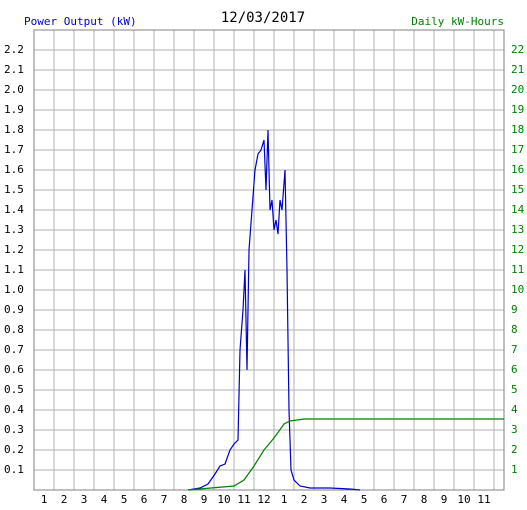 The image size is (527, 510). I want to click on y2-axis-label: Daily kW-Hours, so click(457, 21).